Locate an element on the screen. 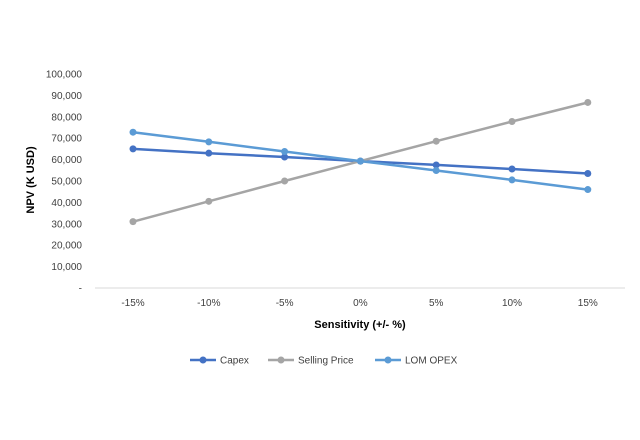  legend-marker-lom-opex is located at coordinates (388, 360).